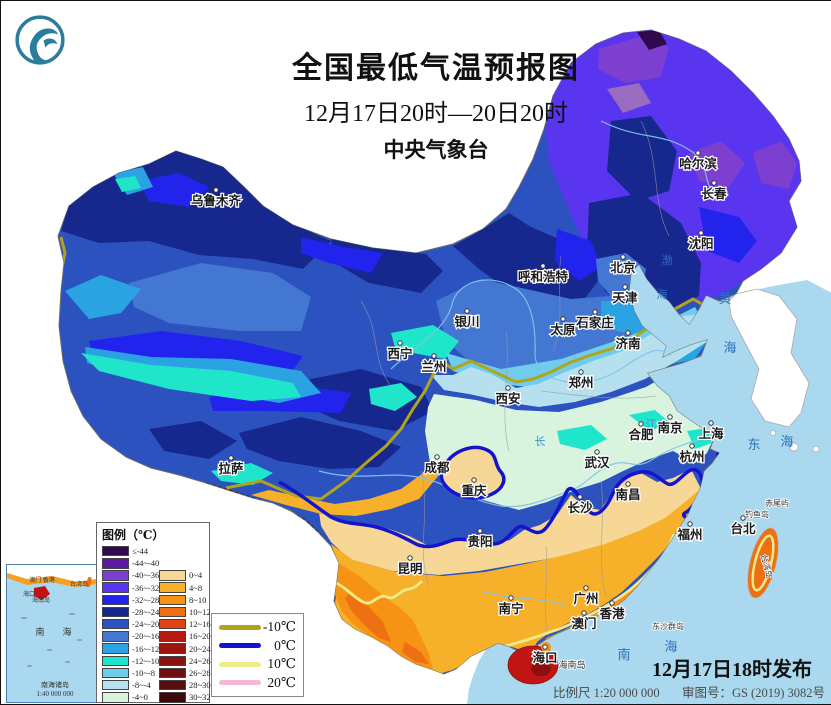 The width and height of the screenshot is (831, 705). Describe the element at coordinates (130, 575) in the screenshot. I see `legend-row: -40~-36` at that location.